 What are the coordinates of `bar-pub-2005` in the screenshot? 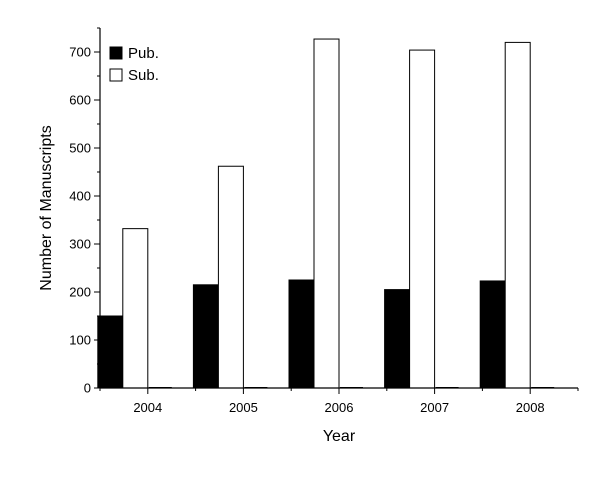 It's located at (205, 336).